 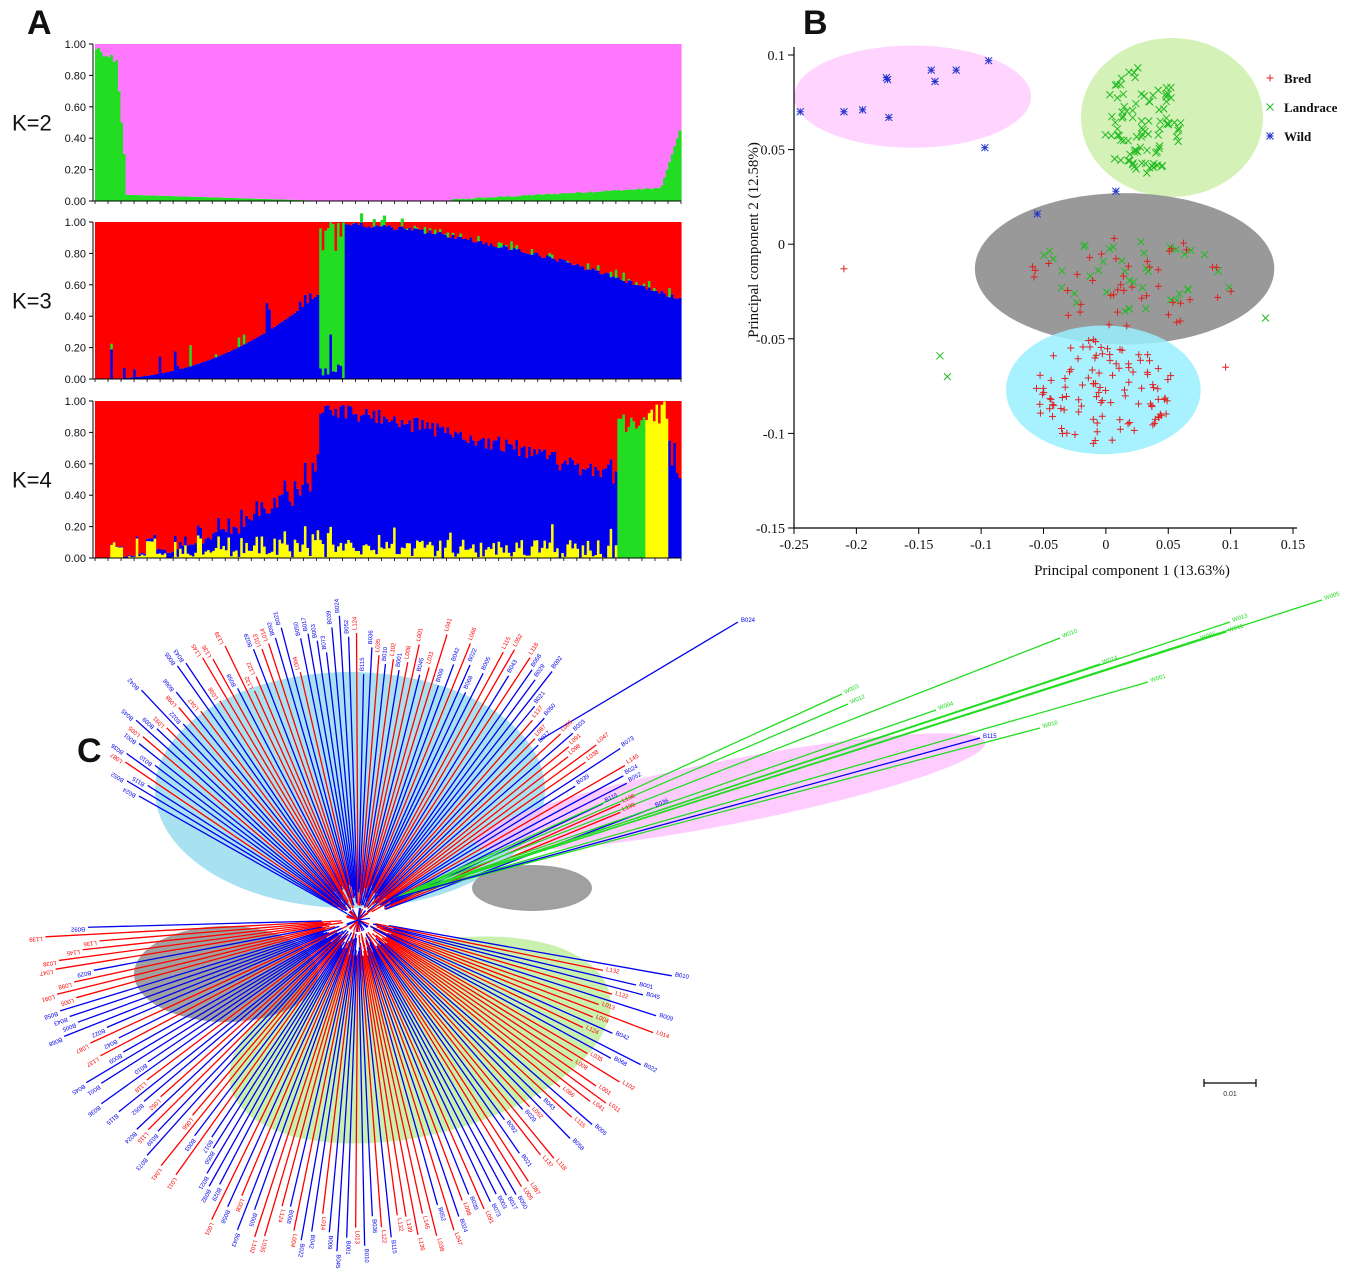 What do you see at coordinates (234, 1240) in the screenshot?
I see `leaf-label: B043` at bounding box center [234, 1240].